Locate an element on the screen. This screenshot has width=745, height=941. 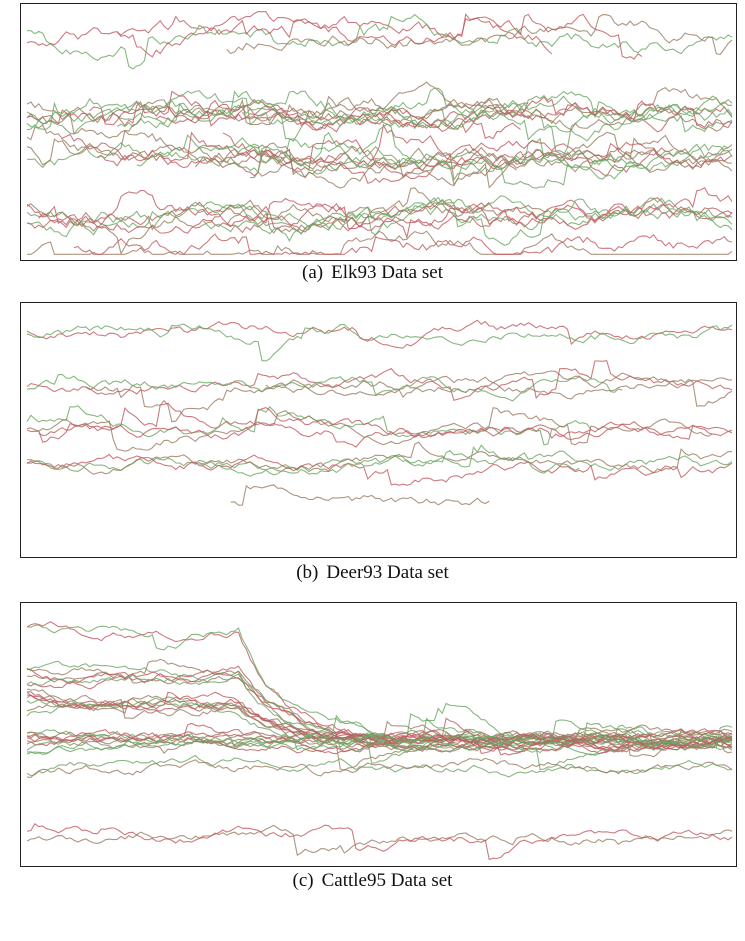
caption-deer93: (b) Deer93 Data set is located at coordinates (372, 573).